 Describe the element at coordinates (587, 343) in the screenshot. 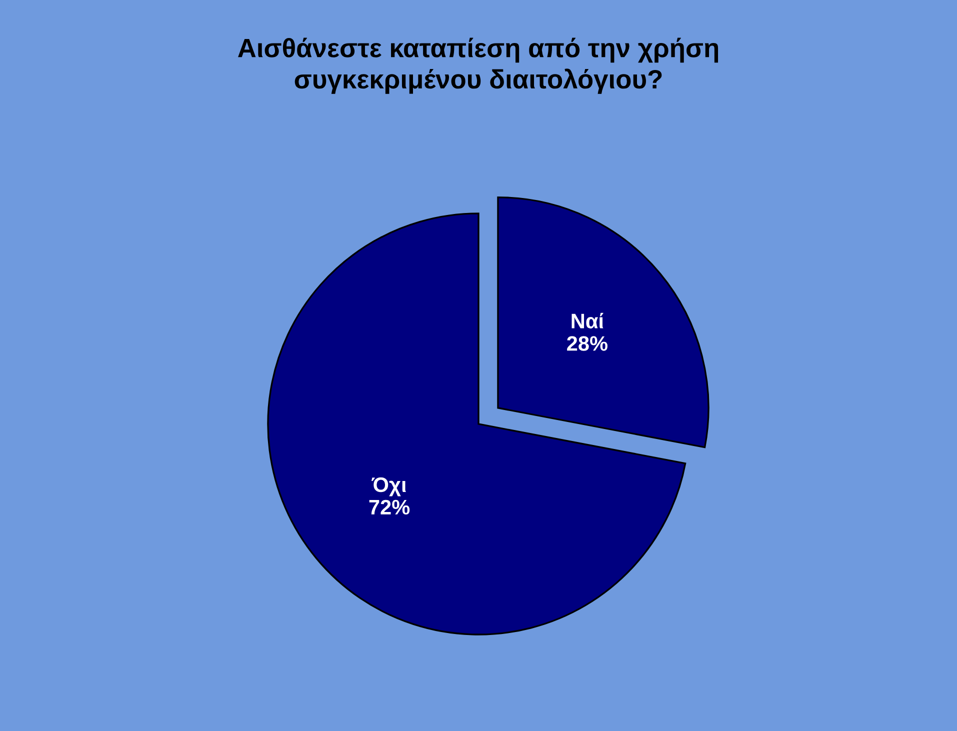

I see `data-label: 28%` at that location.